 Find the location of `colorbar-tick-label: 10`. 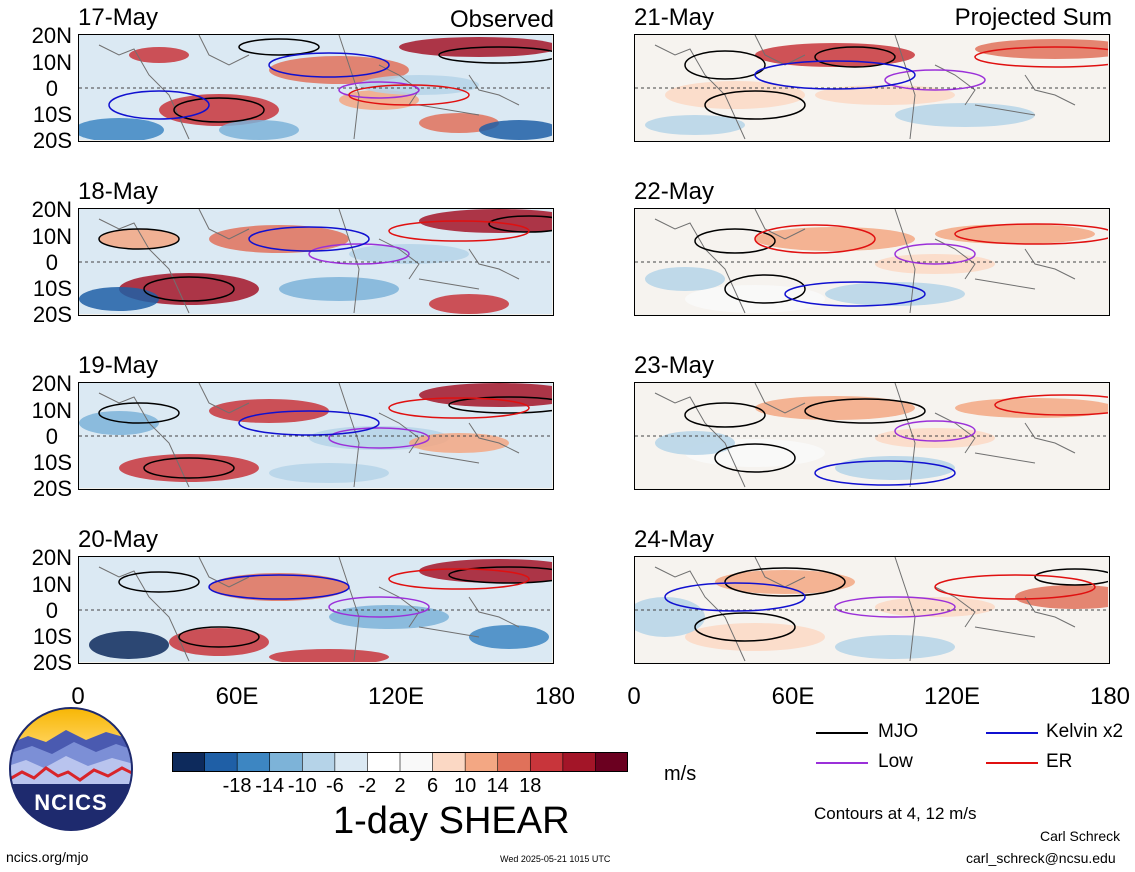

colorbar-tick-label: 10 is located at coordinates (465, 786).